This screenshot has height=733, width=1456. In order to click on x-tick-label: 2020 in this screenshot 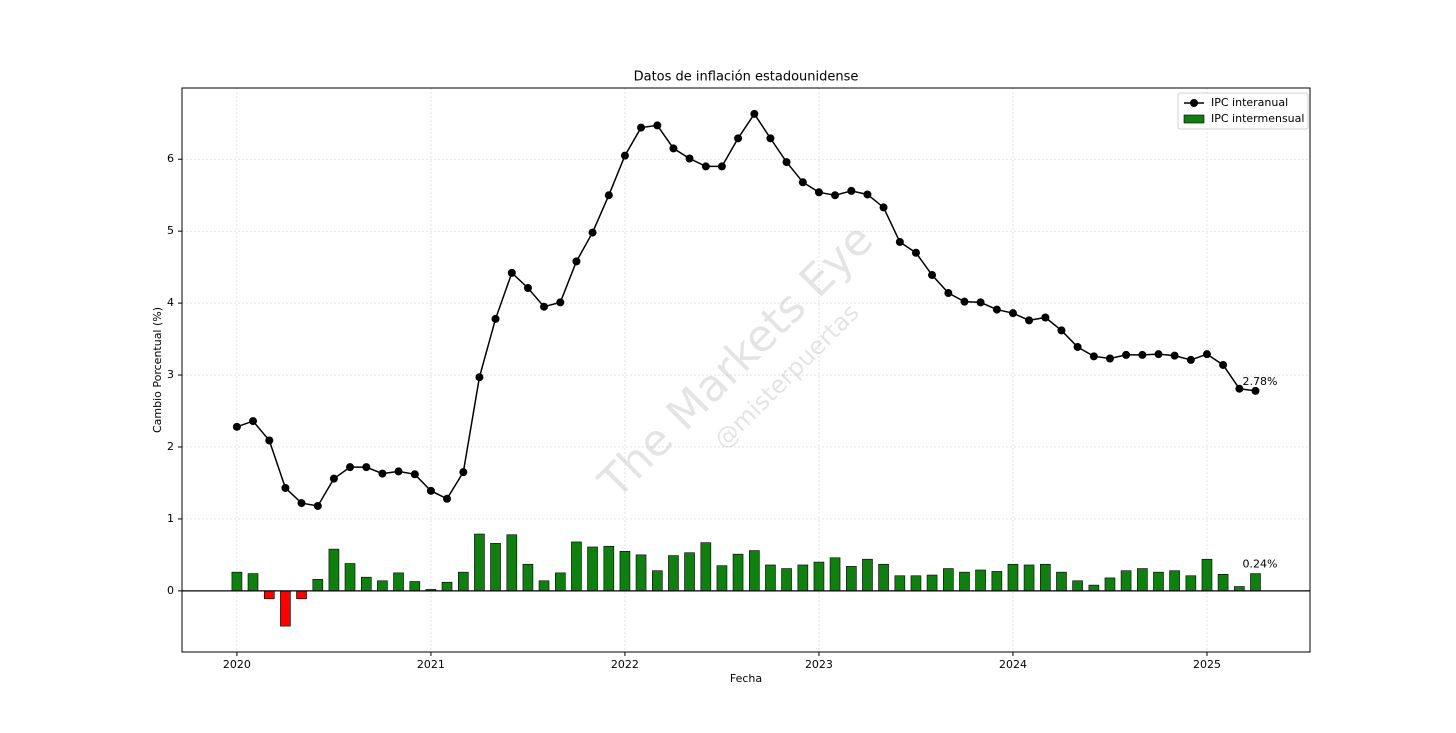, I will do `click(237, 664)`.